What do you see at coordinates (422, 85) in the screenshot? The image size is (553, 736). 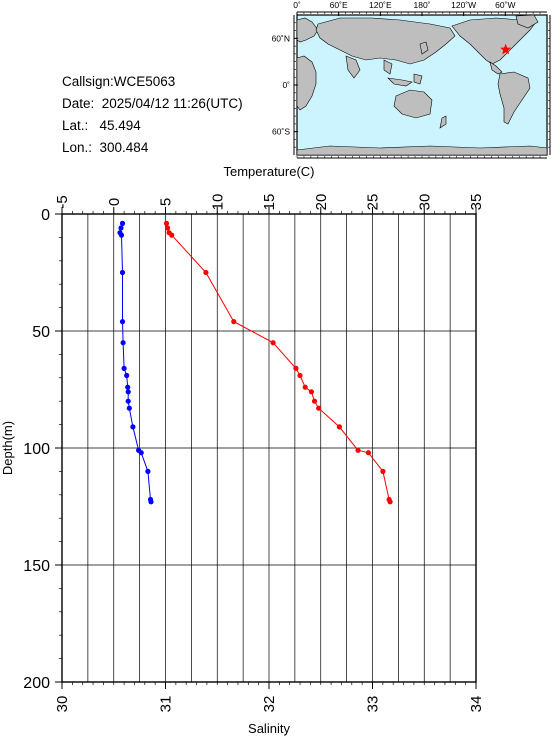 I see `map-land` at bounding box center [422, 85].